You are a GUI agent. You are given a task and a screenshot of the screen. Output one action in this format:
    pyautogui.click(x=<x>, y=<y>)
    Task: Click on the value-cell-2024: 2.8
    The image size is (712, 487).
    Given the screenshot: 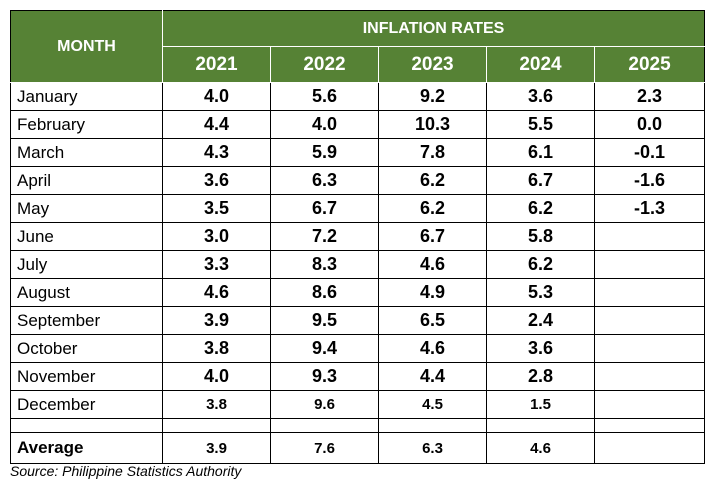 What is the action you would take?
    pyautogui.click(x=540, y=376)
    